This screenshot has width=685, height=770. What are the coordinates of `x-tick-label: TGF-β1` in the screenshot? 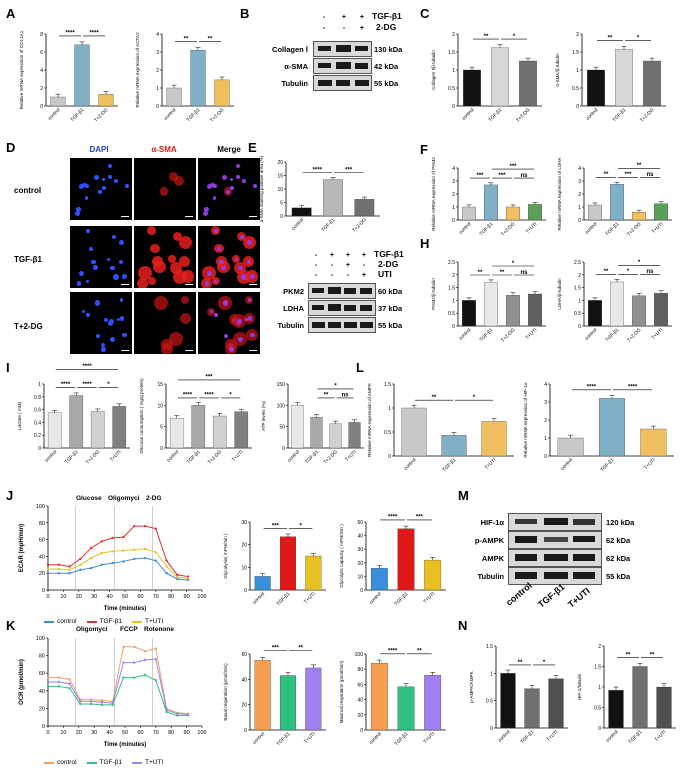 It's located at (72, 457).